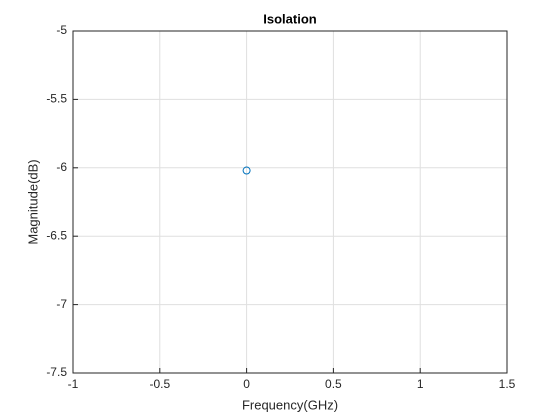  I want to click on x-tick-label: -0.5, so click(159, 384).